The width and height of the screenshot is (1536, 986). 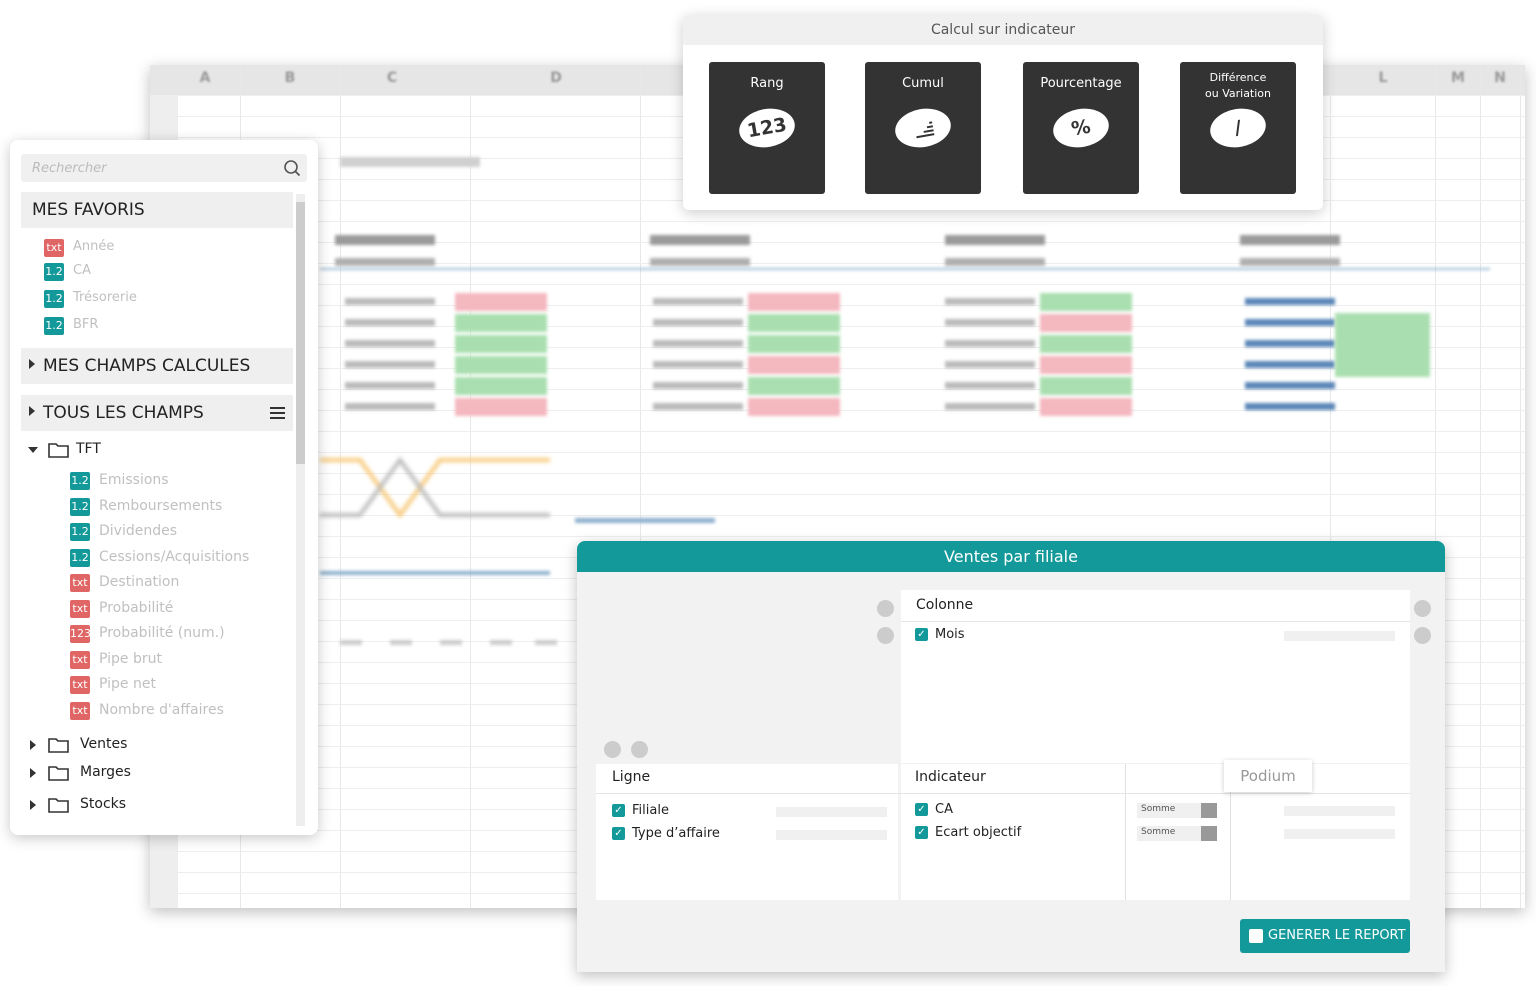 What do you see at coordinates (130, 658) in the screenshot?
I see `field-label: Pipe brut` at bounding box center [130, 658].